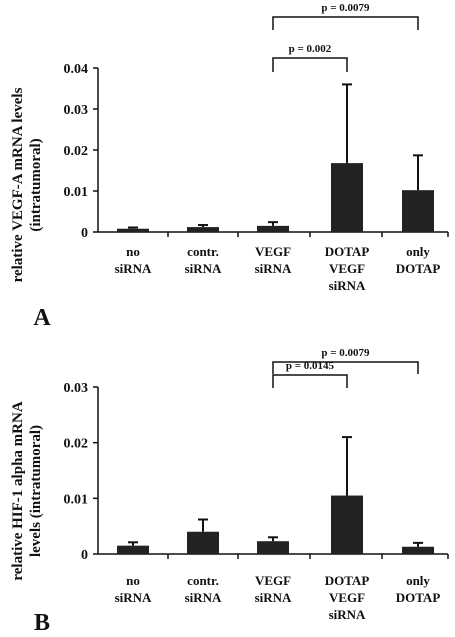 Image resolution: width=455 pixels, height=637 pixels. Describe the element at coordinates (36, 184) in the screenshot. I see `panel-a-y-axis-title: (intratumoral)` at that location.